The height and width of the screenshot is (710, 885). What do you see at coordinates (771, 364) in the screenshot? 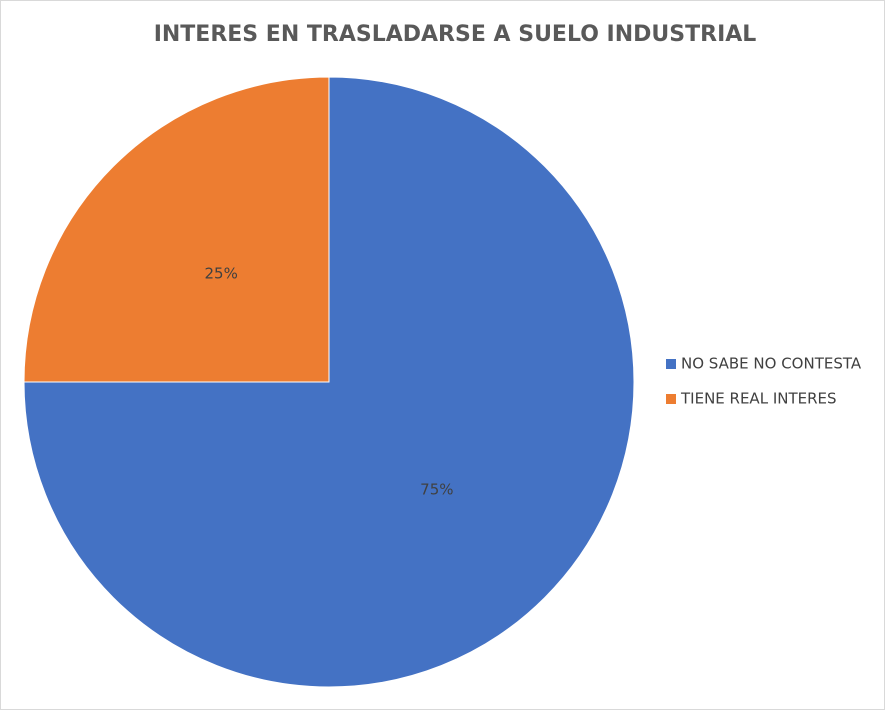
I see `legend-label: NO SABE NO CONTESTA` at bounding box center [771, 364].